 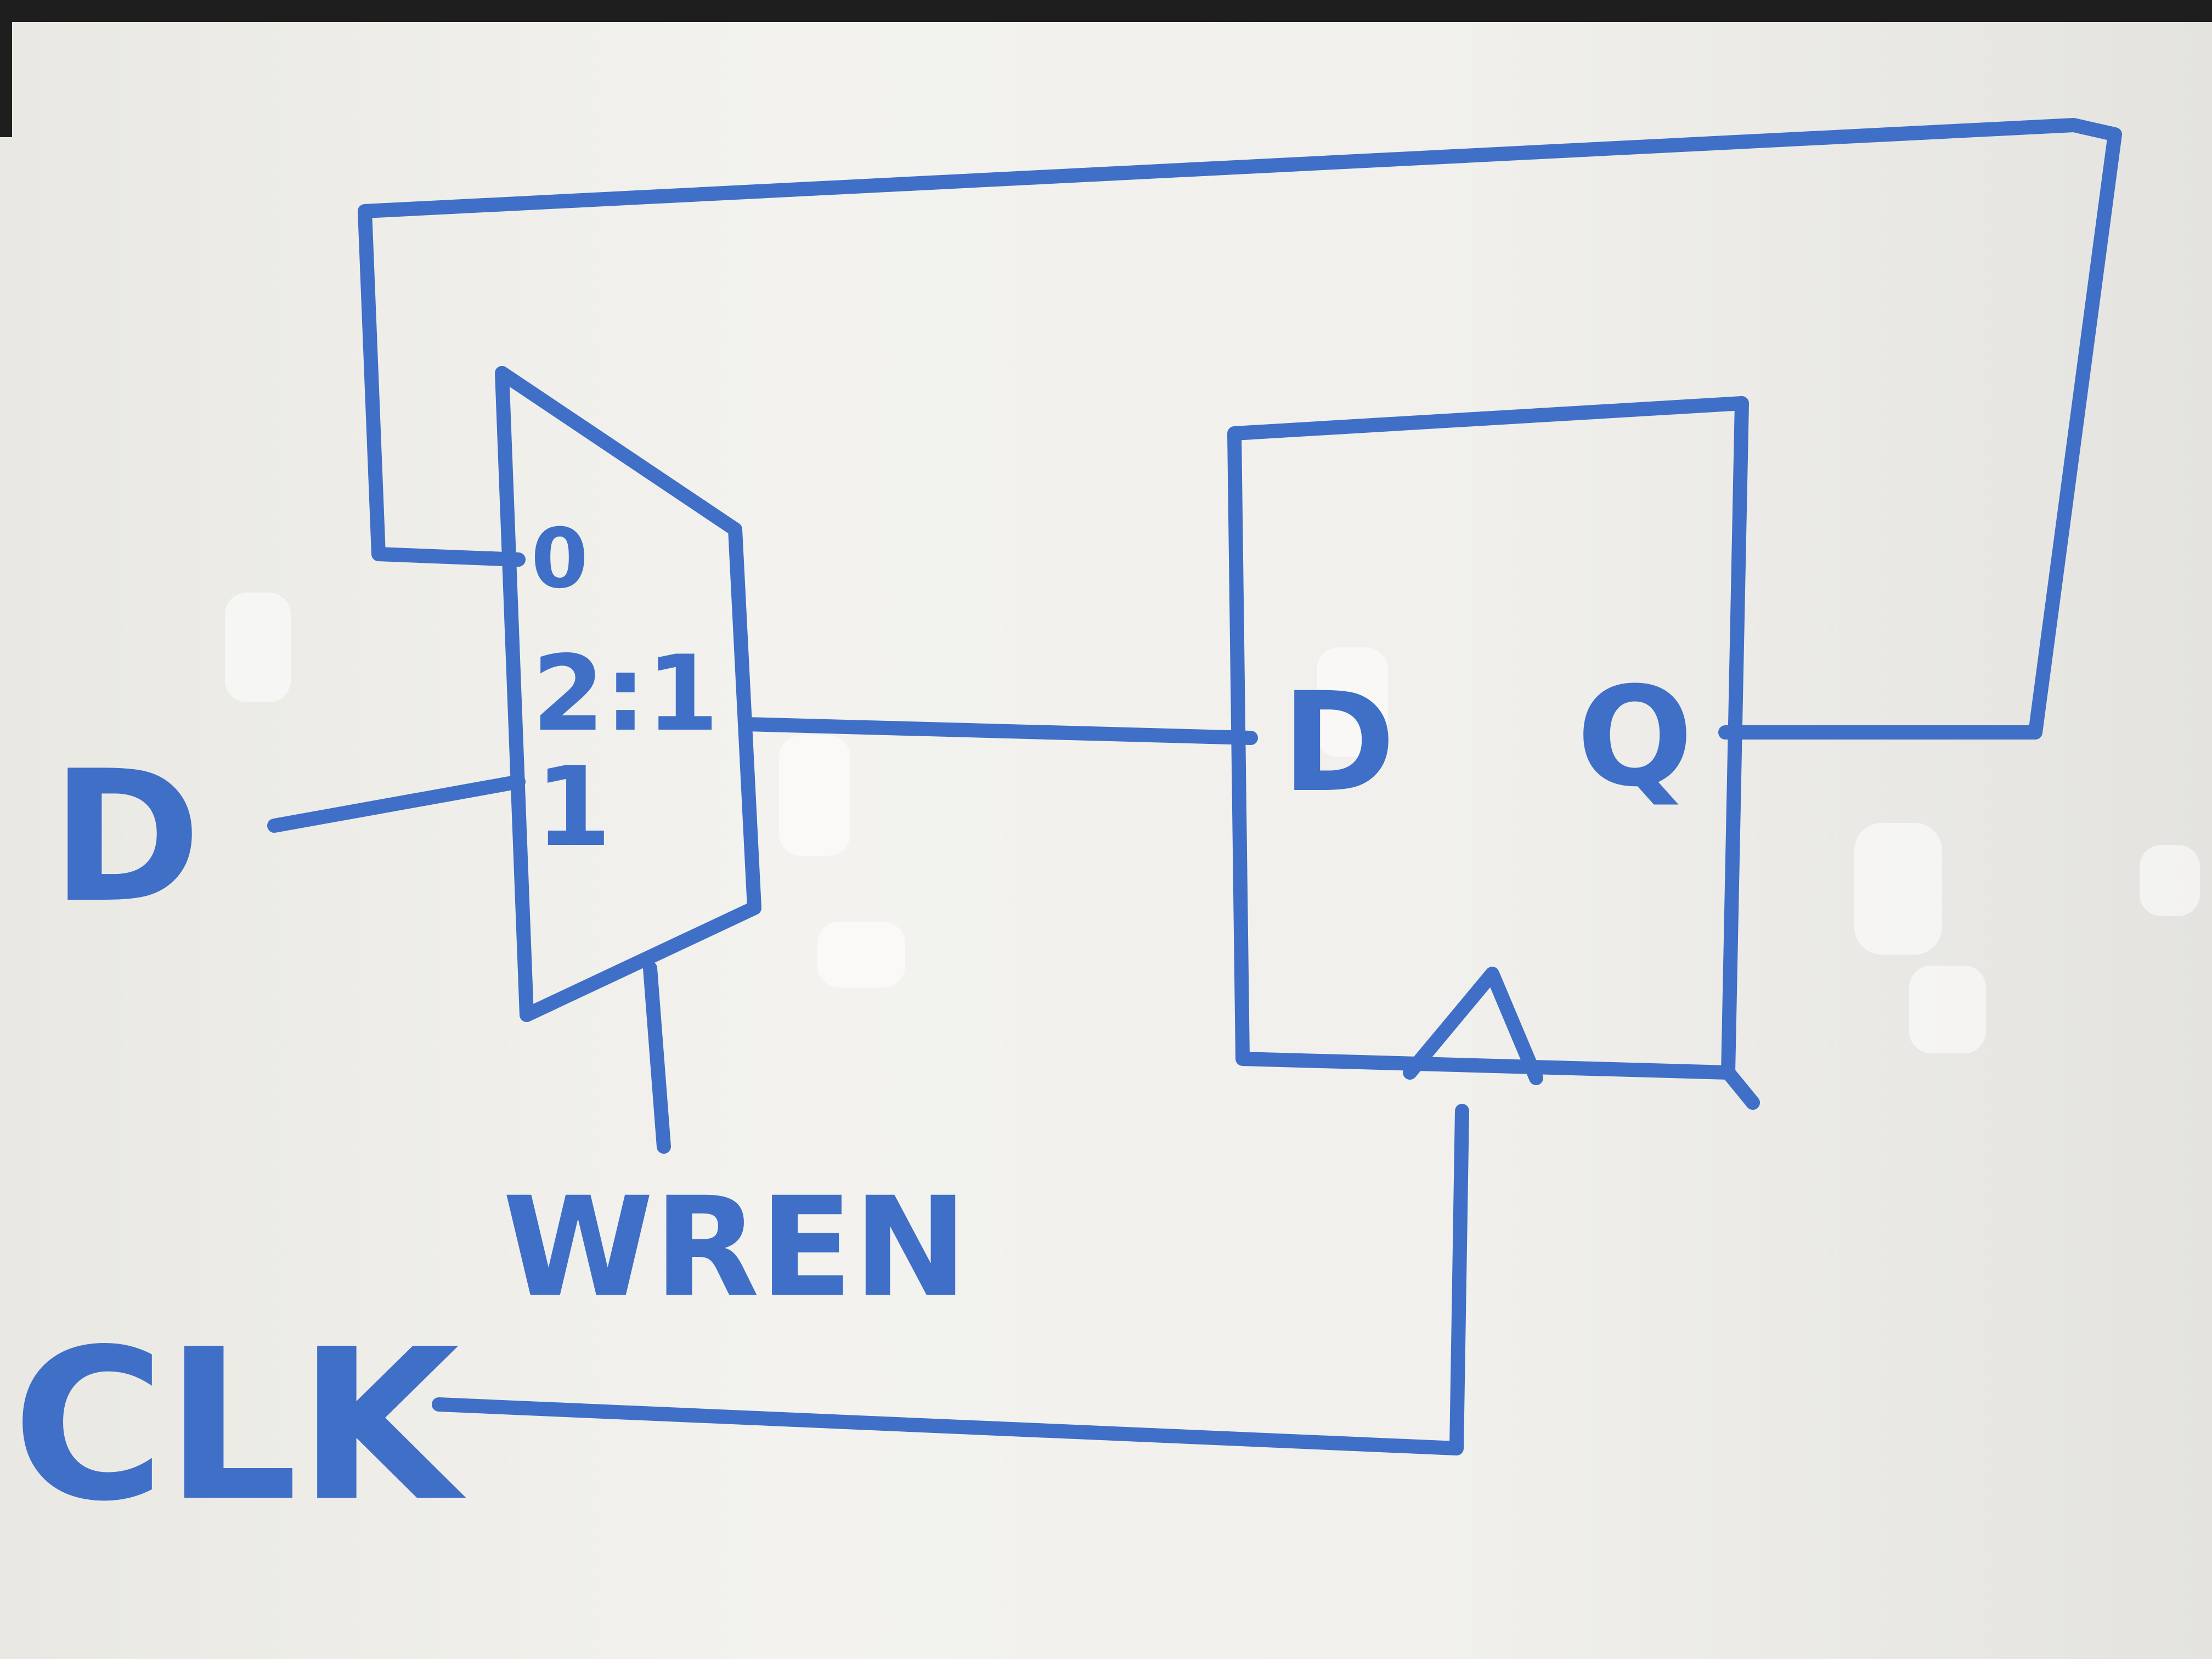 What do you see at coordinates (397, 804) in the screenshot?
I see `d-input-wire` at bounding box center [397, 804].